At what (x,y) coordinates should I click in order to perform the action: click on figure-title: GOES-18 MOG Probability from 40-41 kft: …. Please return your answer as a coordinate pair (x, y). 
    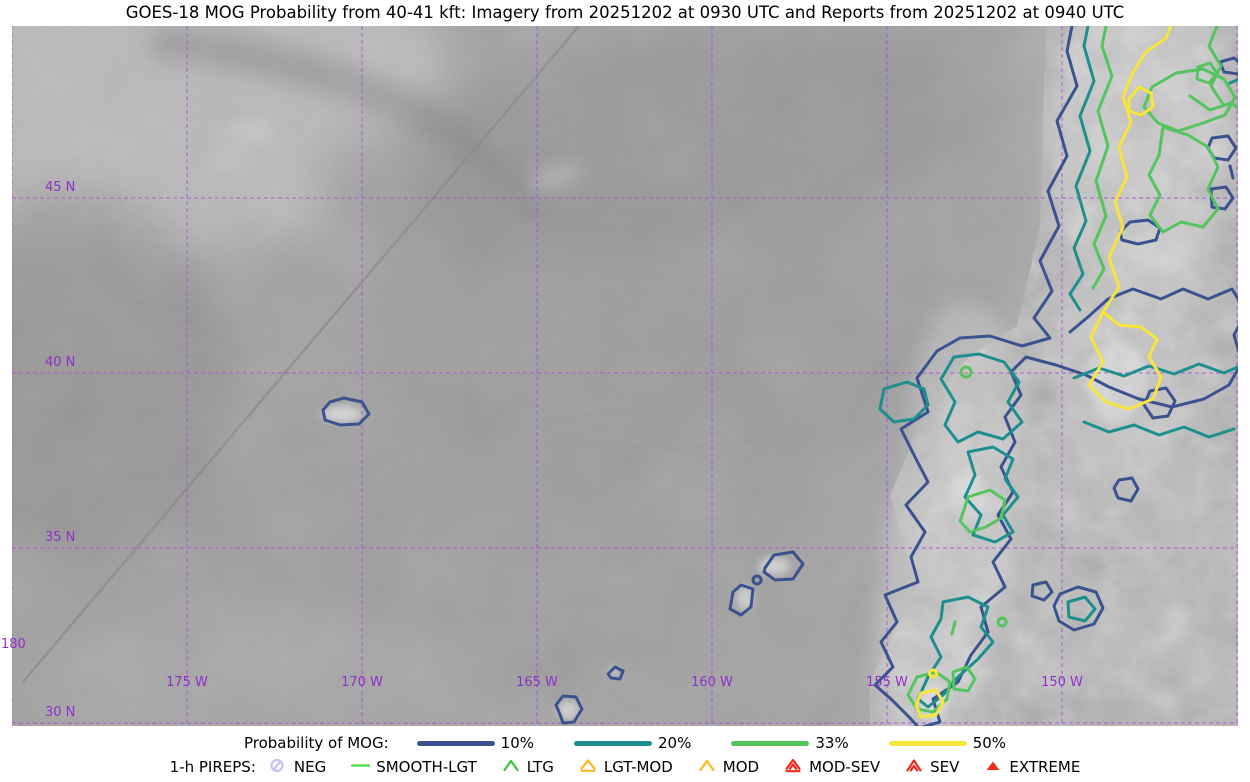
    Looking at the image, I should click on (625, 12).